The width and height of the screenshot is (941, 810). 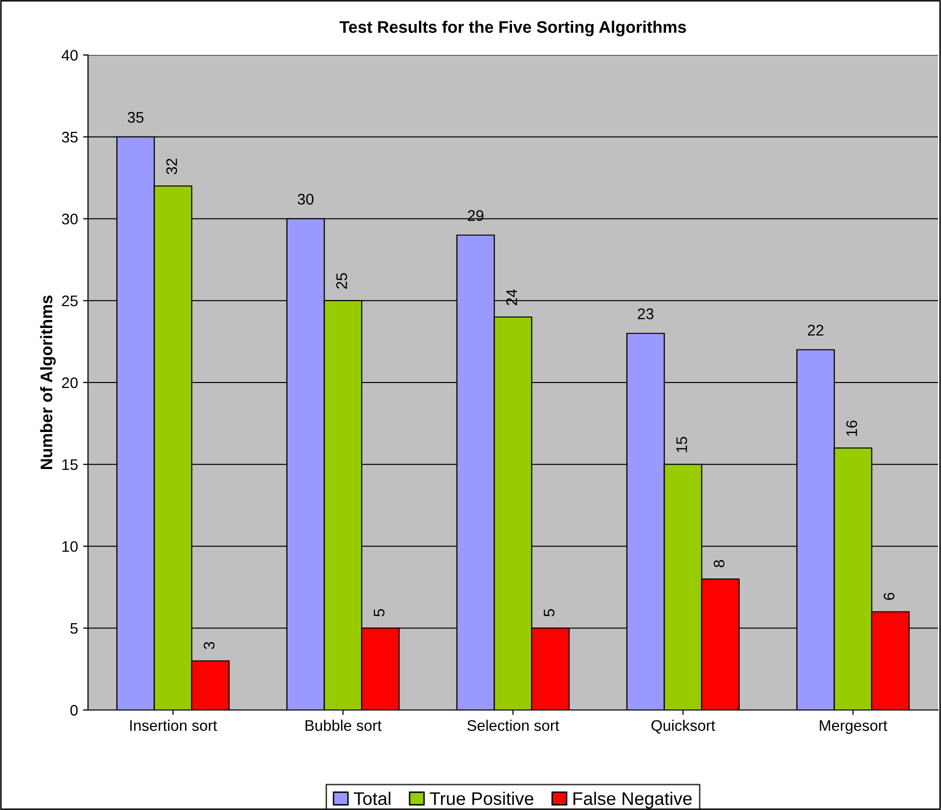 I want to click on x-tick-label: Selection sort, so click(x=513, y=725).